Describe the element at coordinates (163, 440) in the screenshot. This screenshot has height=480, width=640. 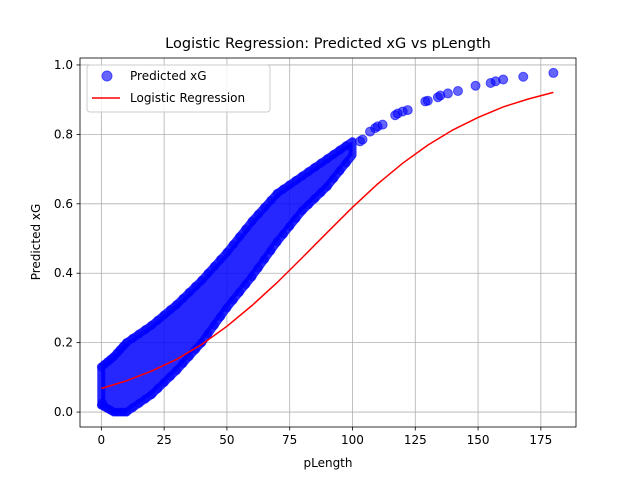
I see `x-tick-label: 25` at that location.